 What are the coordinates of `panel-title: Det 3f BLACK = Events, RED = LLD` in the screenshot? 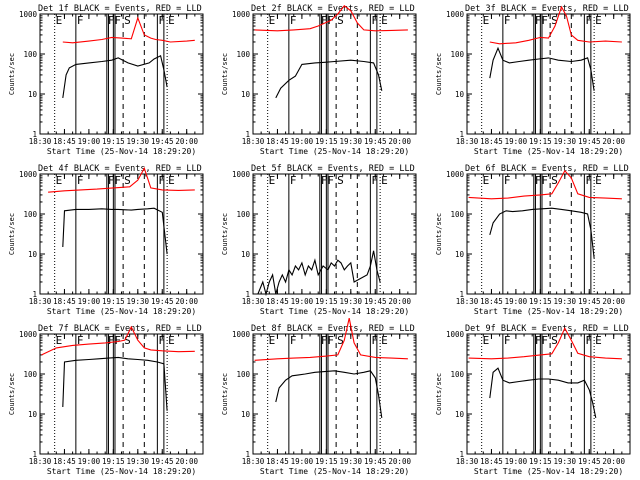 It's located at (547, 9).